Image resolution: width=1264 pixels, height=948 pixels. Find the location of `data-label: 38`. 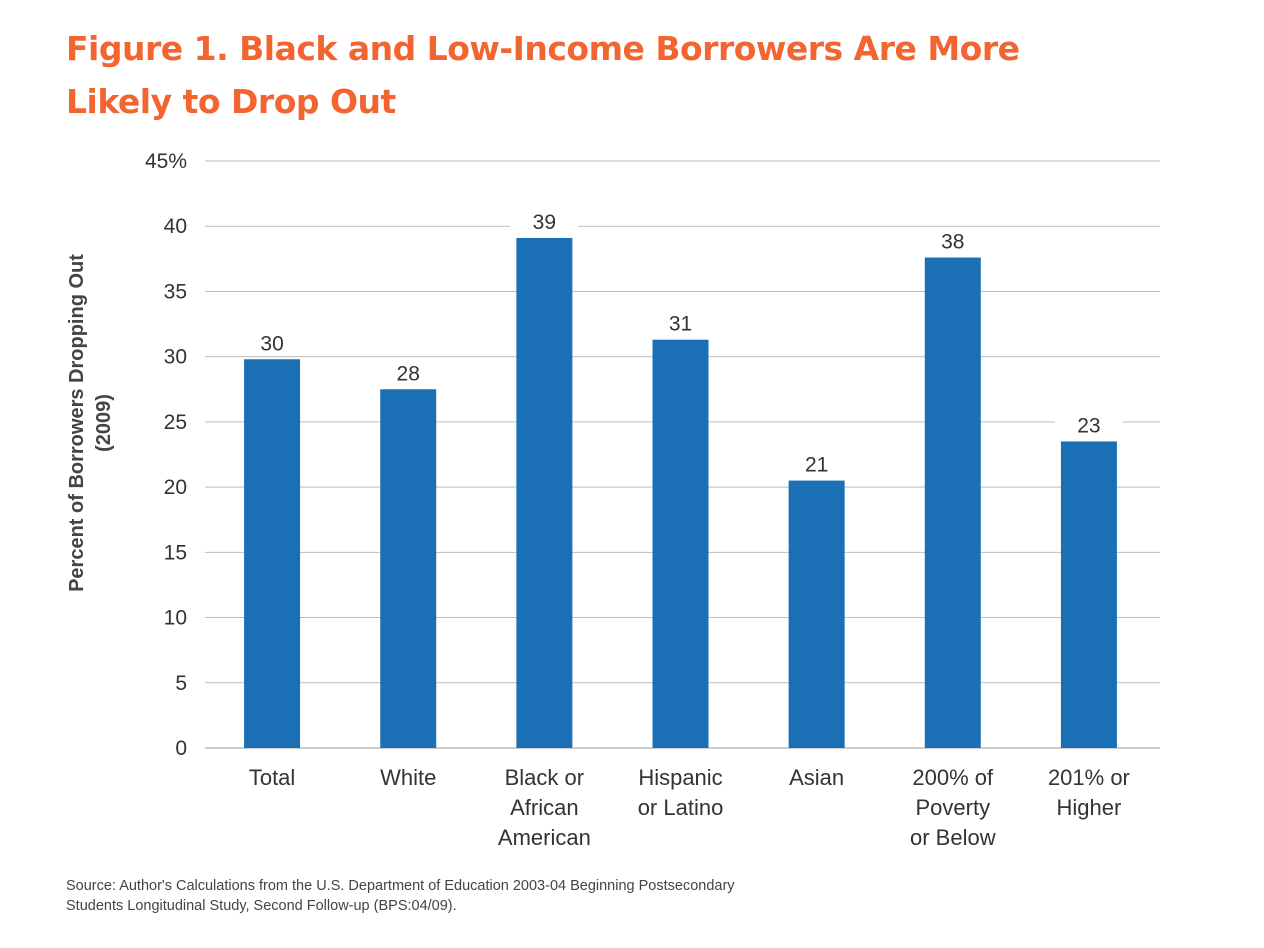

data-label: 38 is located at coordinates (952, 242).